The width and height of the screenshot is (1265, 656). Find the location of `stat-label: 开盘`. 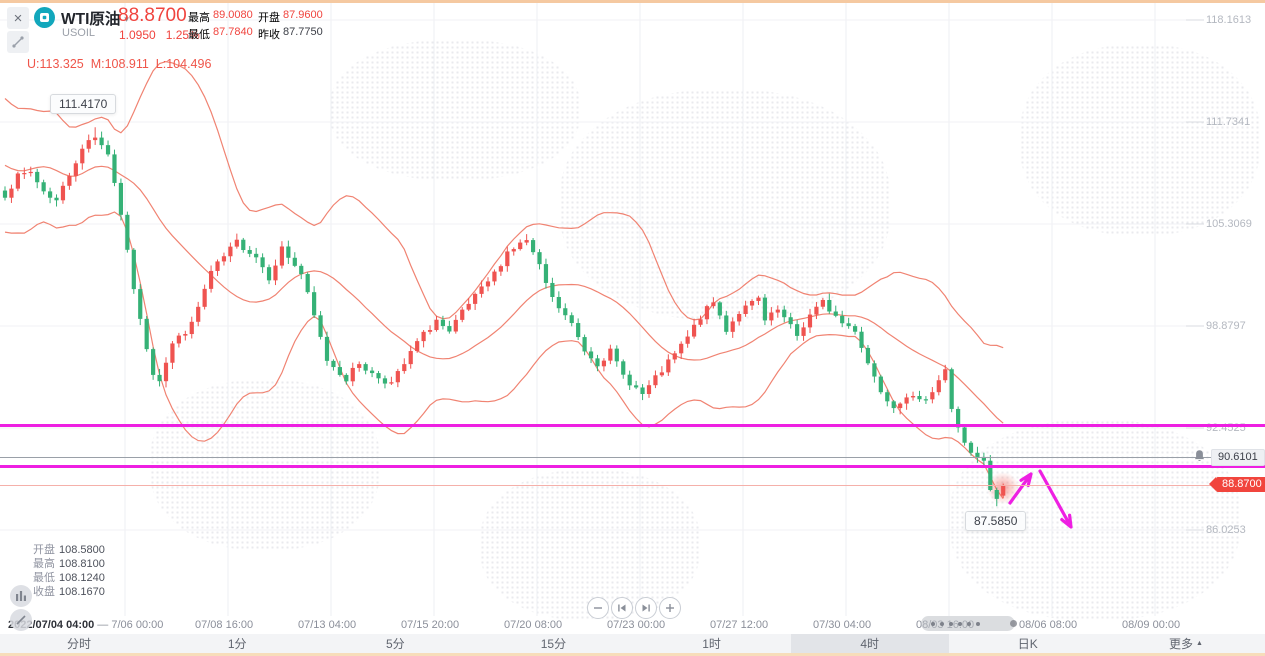

stat-label: 开盘 is located at coordinates (269, 18).